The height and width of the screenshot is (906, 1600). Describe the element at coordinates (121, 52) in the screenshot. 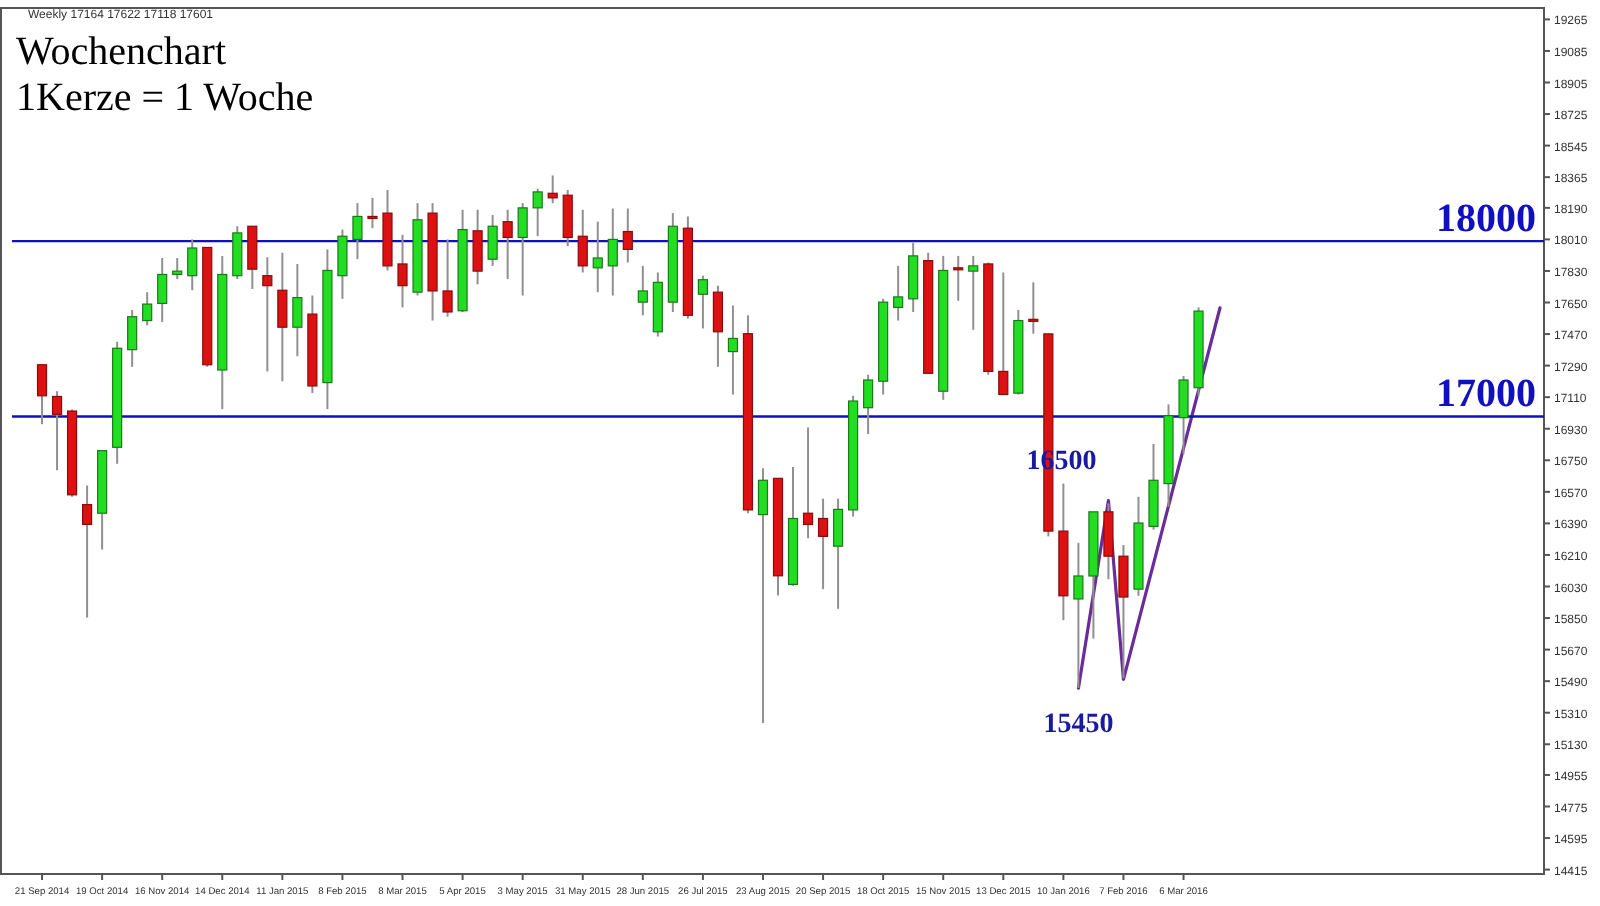

I see `text: Wochenchart` at that location.